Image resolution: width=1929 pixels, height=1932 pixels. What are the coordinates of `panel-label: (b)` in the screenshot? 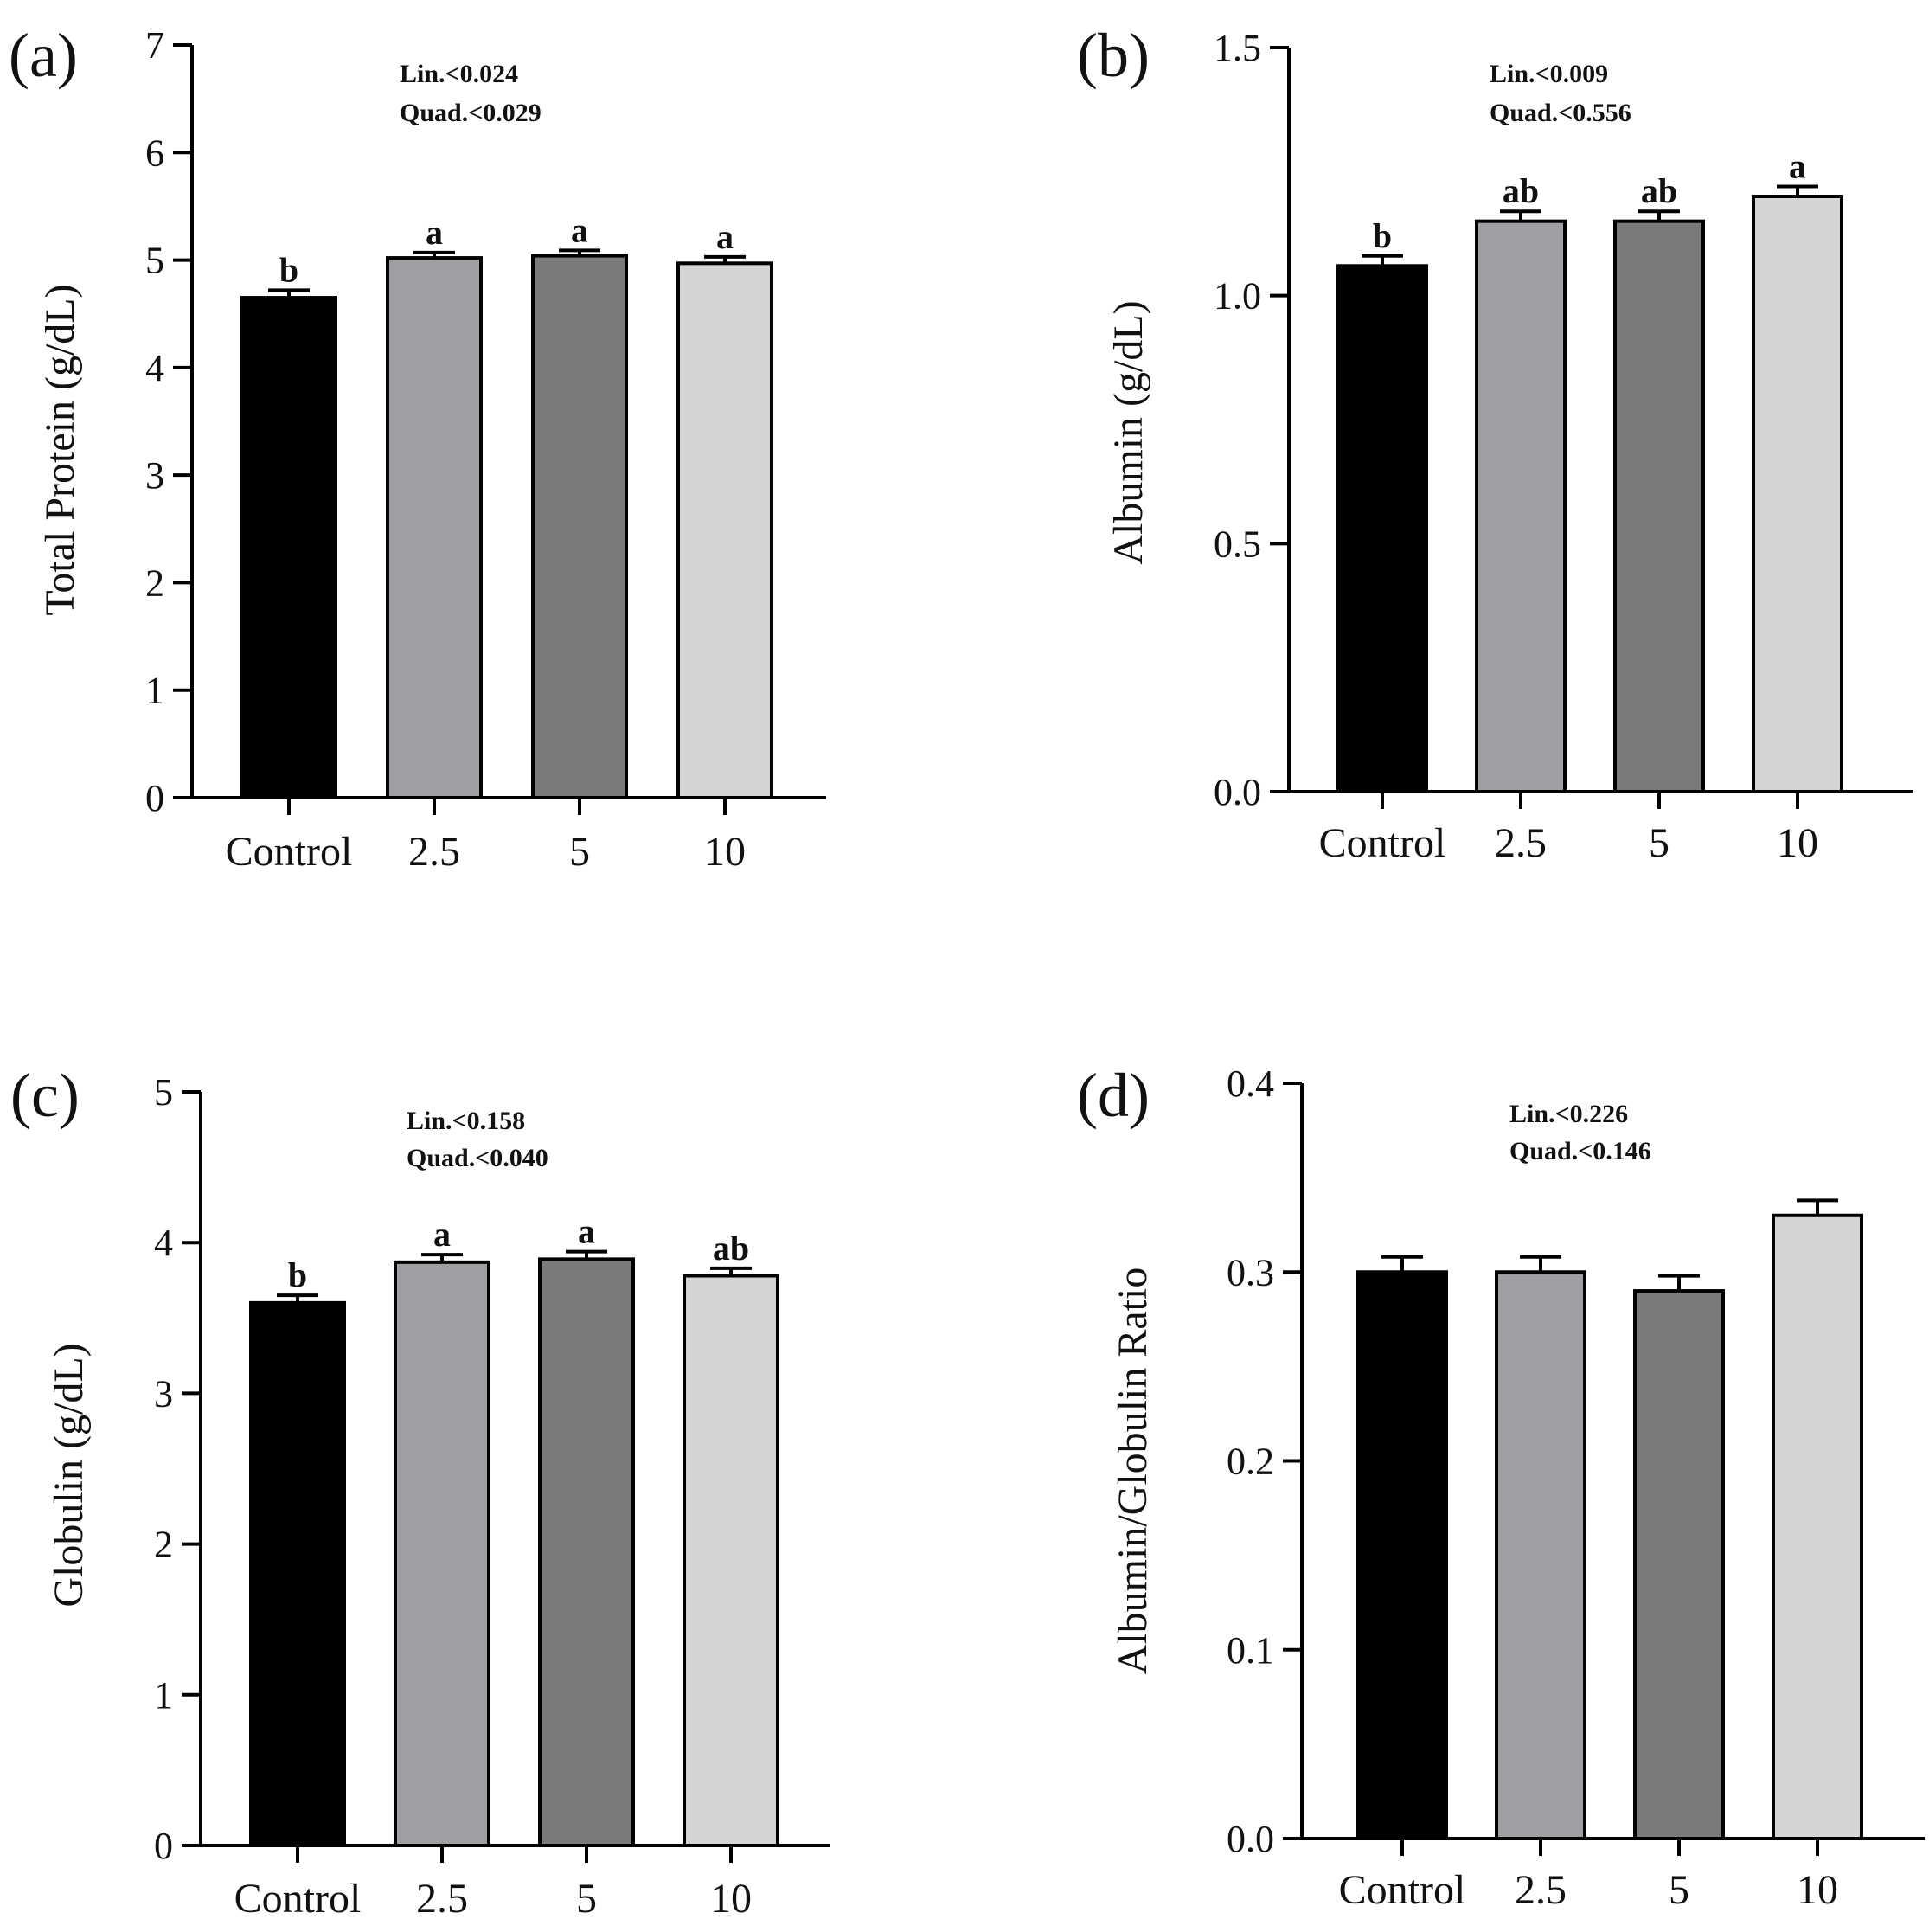 It's located at (1113, 55).